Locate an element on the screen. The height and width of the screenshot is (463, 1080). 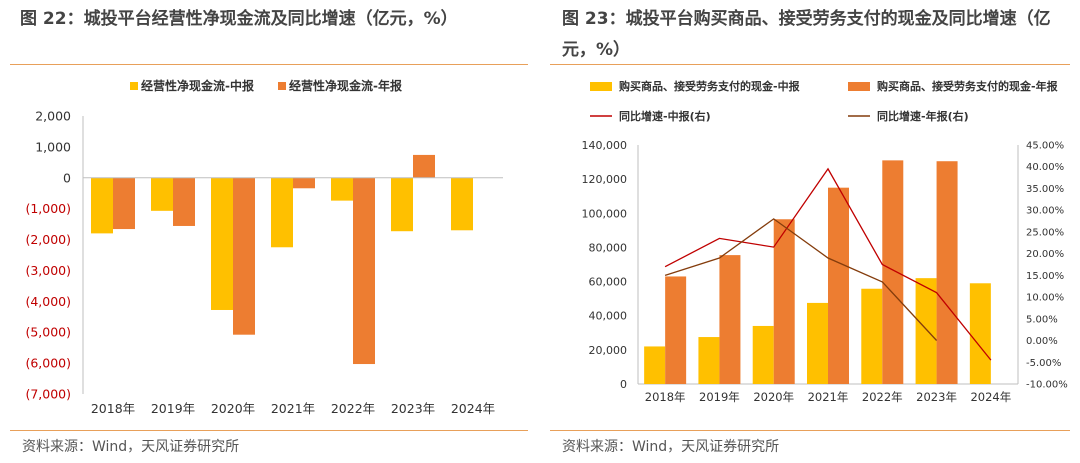
legend-label-line-0: 同比增速-中报(右) is located at coordinates (665, 116).